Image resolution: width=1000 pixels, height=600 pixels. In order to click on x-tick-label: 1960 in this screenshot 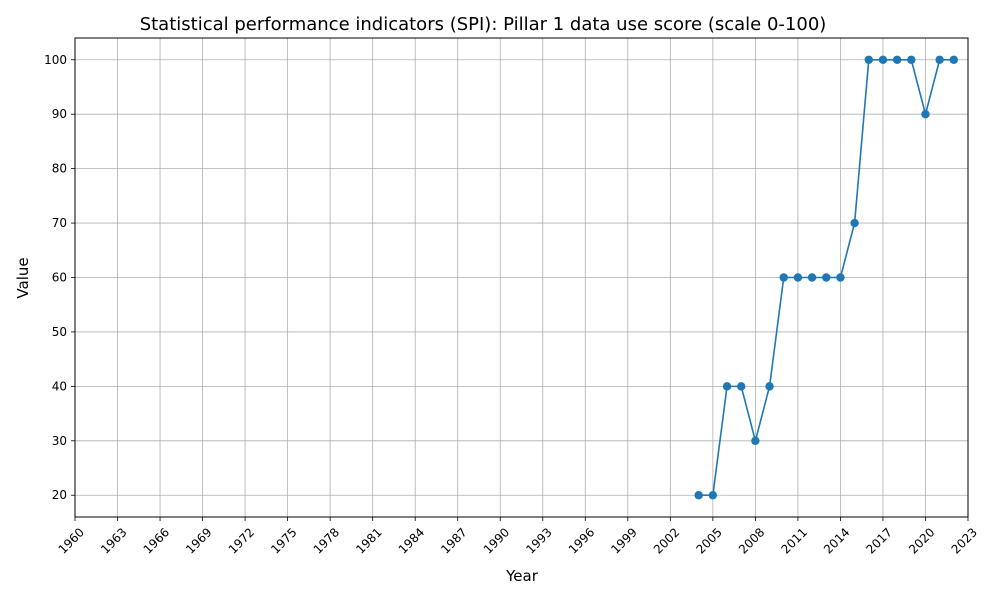, I will do `click(71, 540)`.